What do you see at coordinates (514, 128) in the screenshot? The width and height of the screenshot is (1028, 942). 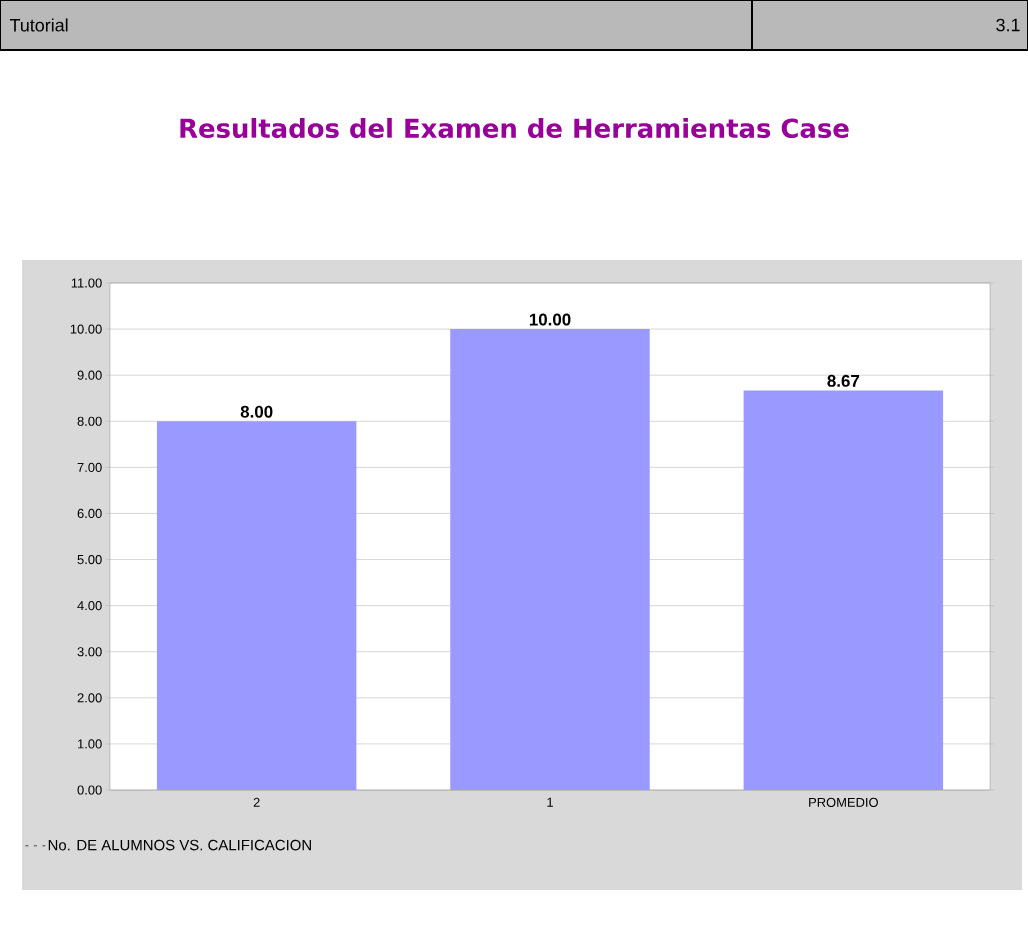 I see `chart-title: Resultados del Examen de Herramientas Case` at bounding box center [514, 128].